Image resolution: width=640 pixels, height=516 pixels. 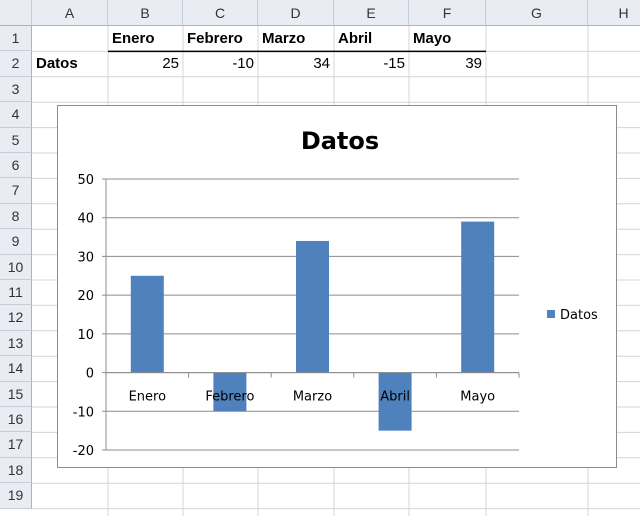 What do you see at coordinates (432, 38) in the screenshot?
I see `cell-F1: Mayo` at bounding box center [432, 38].